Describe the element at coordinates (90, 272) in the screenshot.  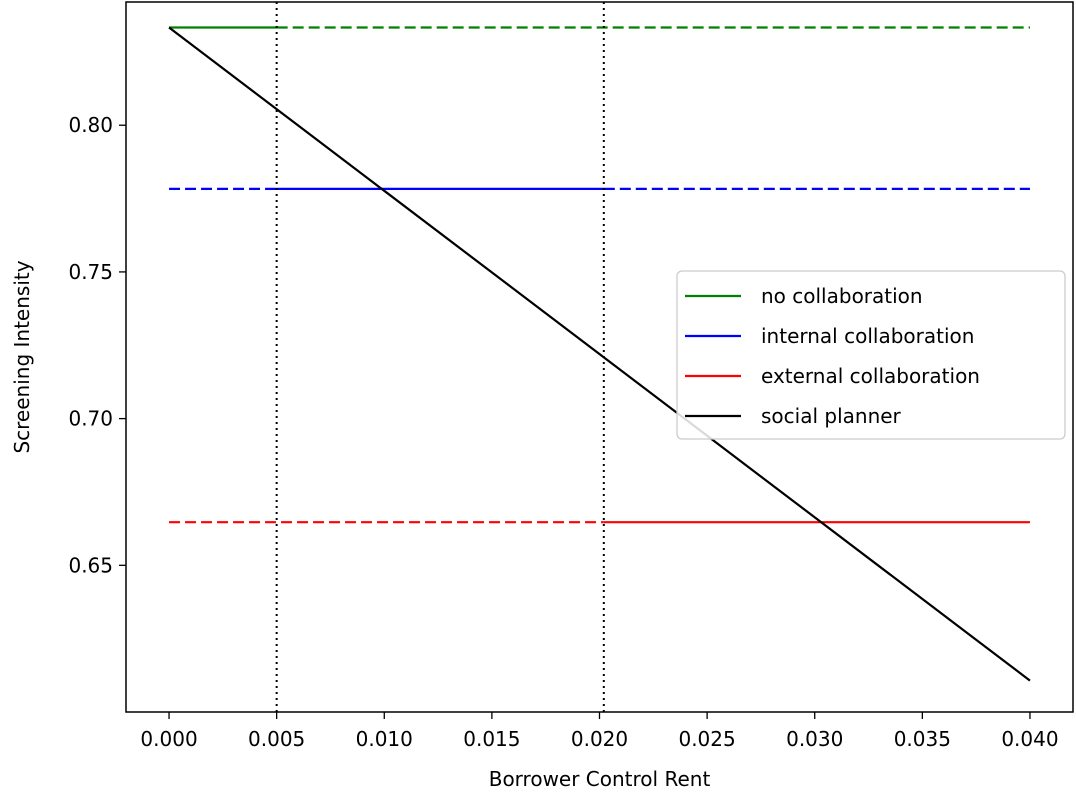
I see `y-tick-label: 0.75` at that location.